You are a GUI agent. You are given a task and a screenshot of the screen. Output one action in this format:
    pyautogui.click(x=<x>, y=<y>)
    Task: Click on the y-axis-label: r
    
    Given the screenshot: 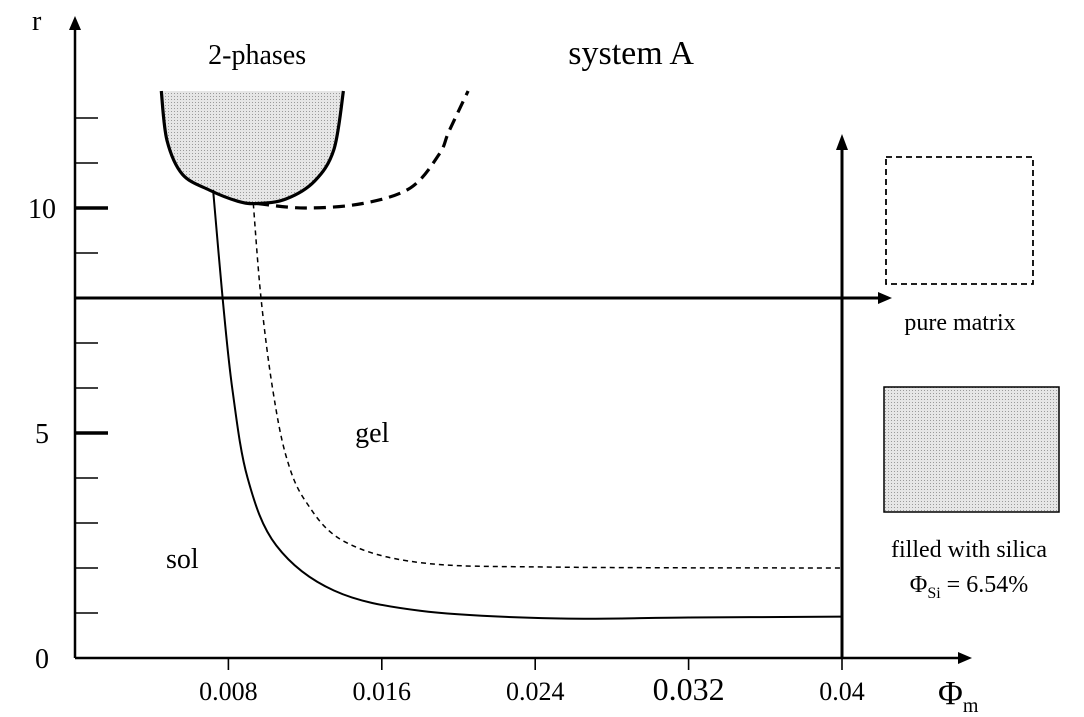 What is the action you would take?
    pyautogui.click(x=37, y=21)
    